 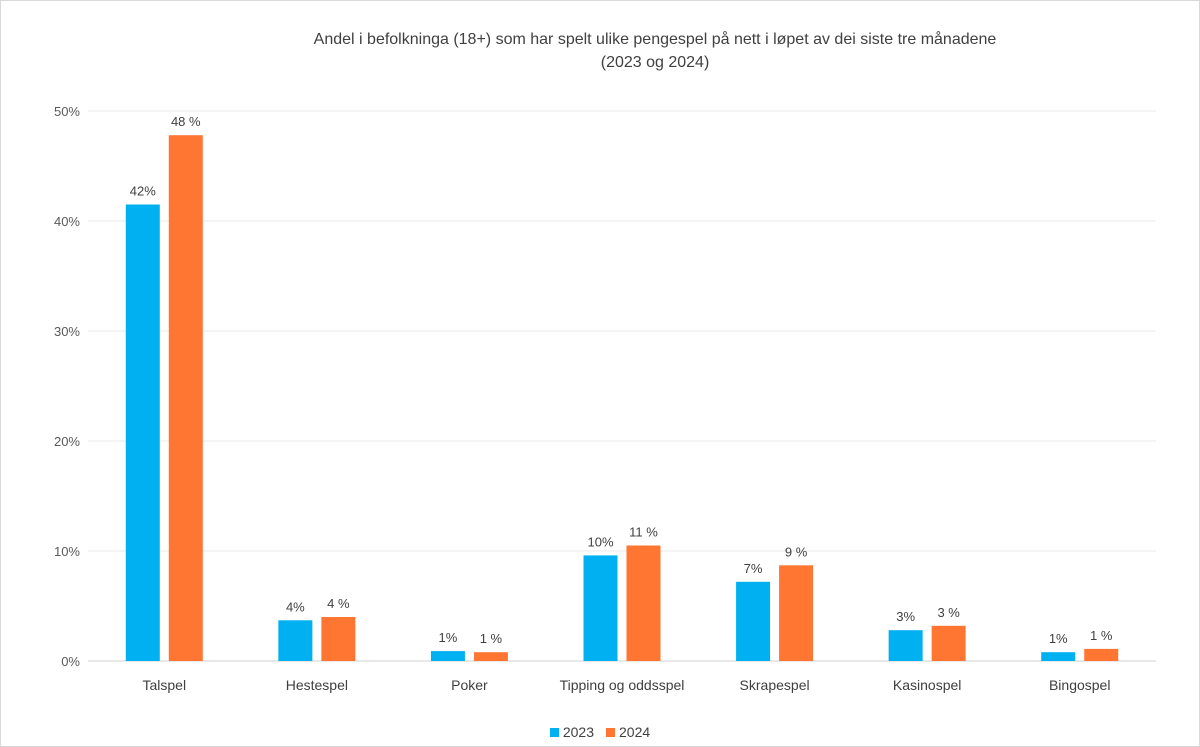 What do you see at coordinates (67, 111) in the screenshot?
I see `y-tick-label: 50%` at bounding box center [67, 111].